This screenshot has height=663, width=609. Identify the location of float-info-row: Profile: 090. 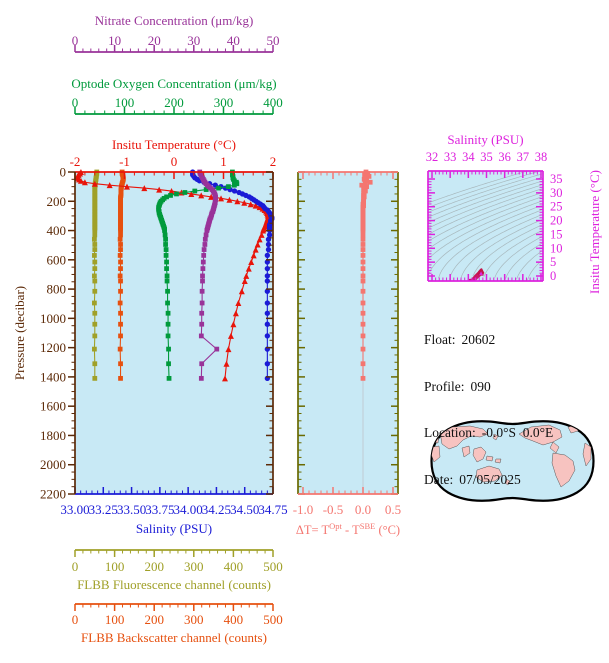
(488, 387).